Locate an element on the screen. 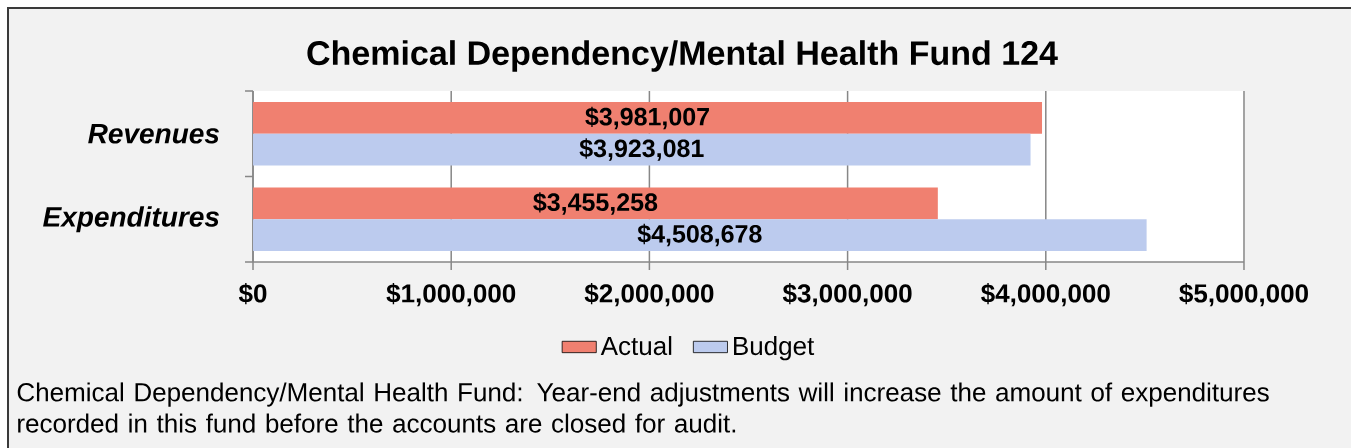 The width and height of the screenshot is (1351, 448). data-label: $3,981,007 is located at coordinates (647, 118).